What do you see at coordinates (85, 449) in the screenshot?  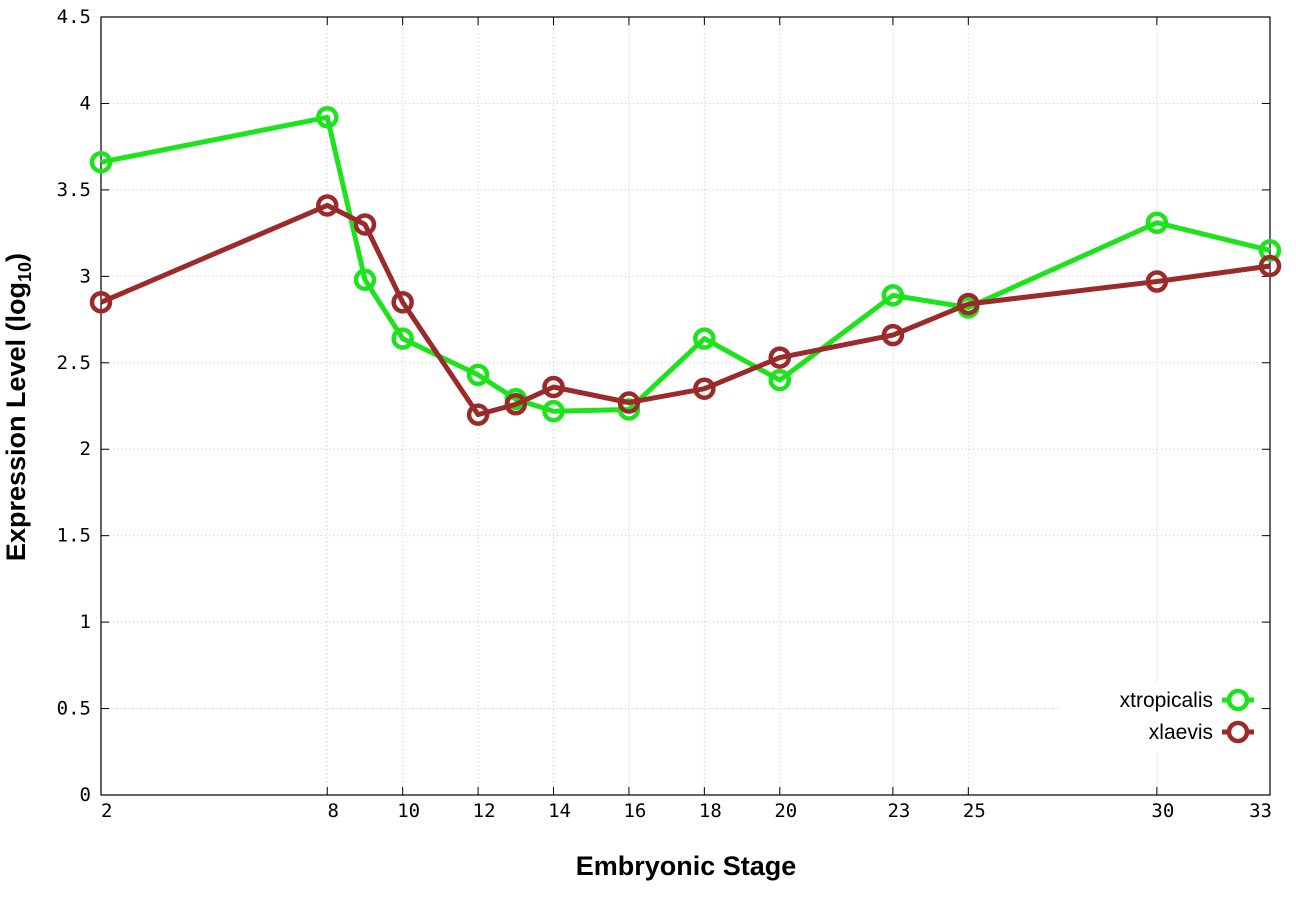 I see `y-tick-label: 2` at bounding box center [85, 449].